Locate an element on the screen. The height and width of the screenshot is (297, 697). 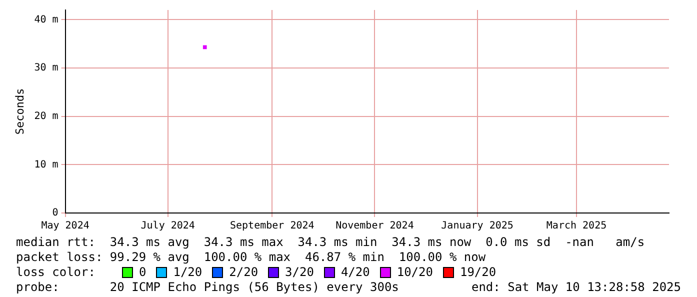
x-tick-label: May 2024 is located at coordinates (65, 226).